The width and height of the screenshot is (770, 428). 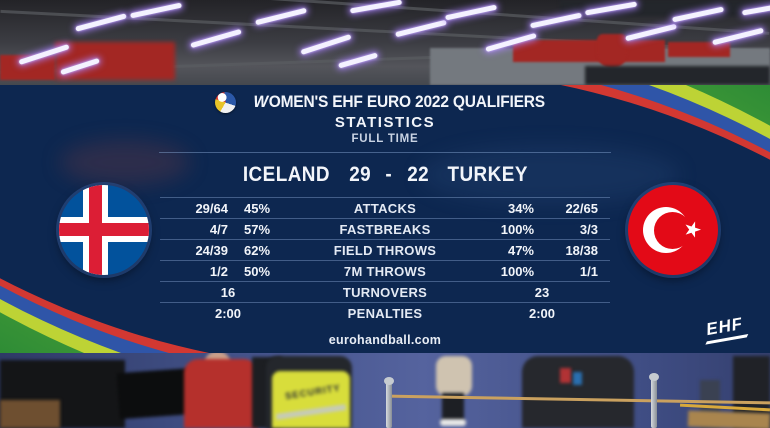 I want to click on white-shoes, so click(x=453, y=422).